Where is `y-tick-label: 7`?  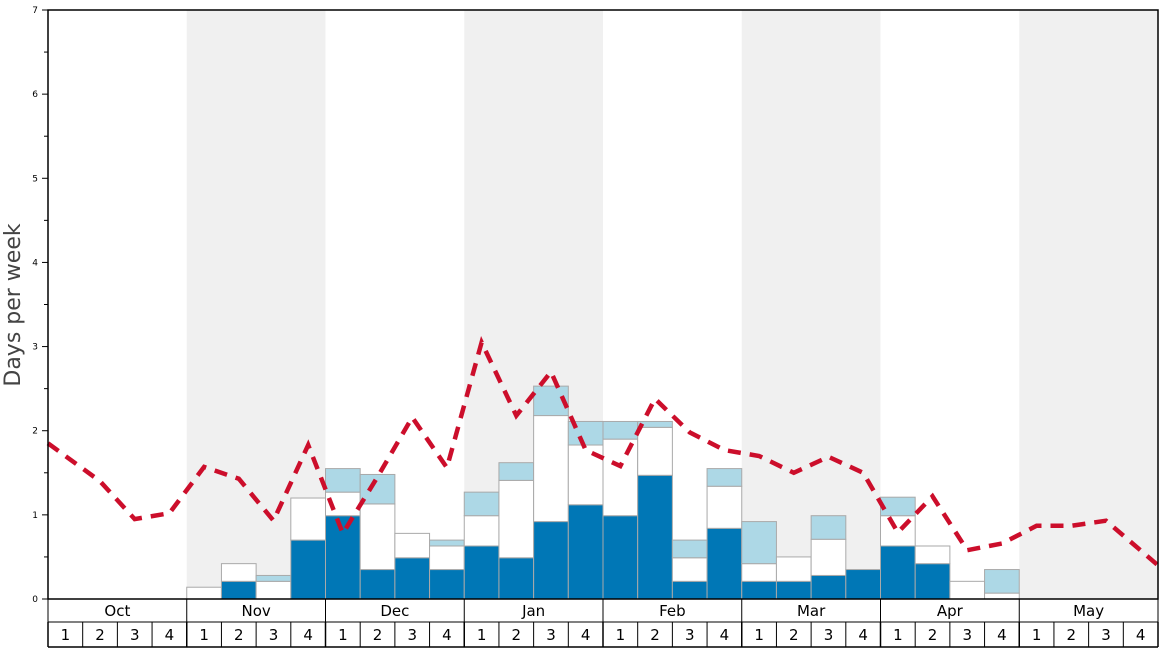
y-tick-label: 7 is located at coordinates (35, 11).